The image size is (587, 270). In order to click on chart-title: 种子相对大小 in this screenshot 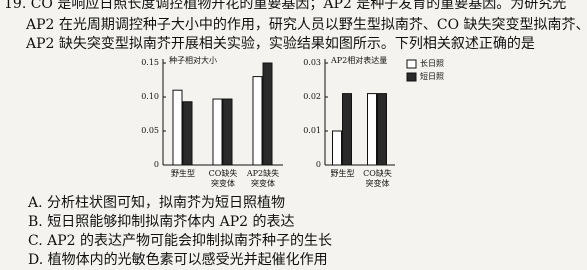, I will do `click(193, 60)`.